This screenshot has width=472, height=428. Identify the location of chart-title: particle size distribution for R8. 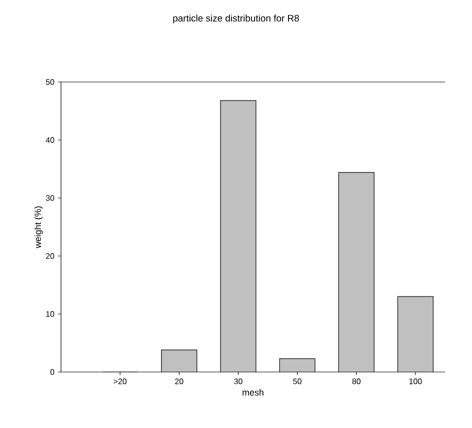
(236, 19).